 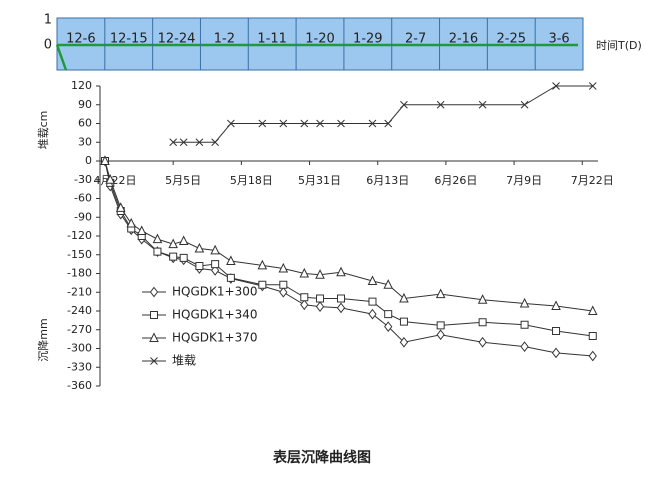 What do you see at coordinates (214, 292) in the screenshot?
I see `legend-label: HQGDK1+300` at bounding box center [214, 292].